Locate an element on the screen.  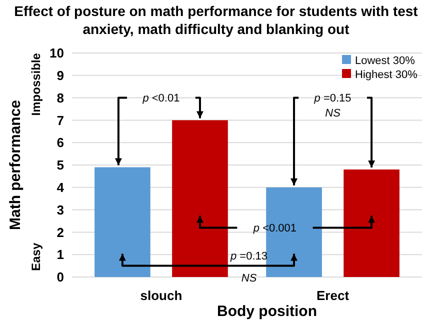
chart-title: Effect of posture on math performance for students with test anxiety, math difficulty and blanking out is located at coordinates (216, 20).